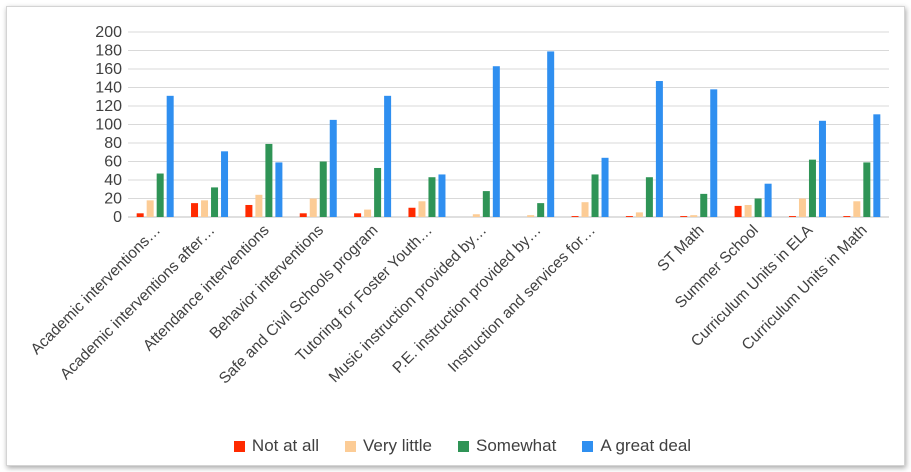 Image resolution: width=911 pixels, height=472 pixels. What do you see at coordinates (108, 51) in the screenshot?
I see `y-tick-label: 180` at bounding box center [108, 51].